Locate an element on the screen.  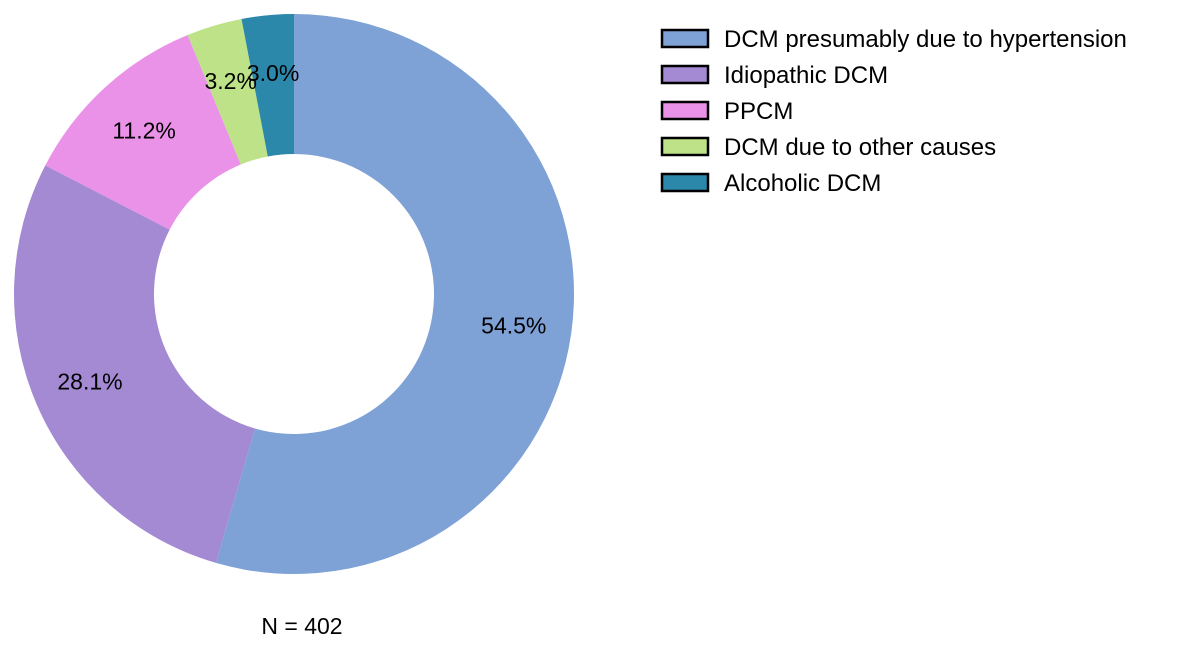
slice-label-3: 11.2% is located at coordinates (144, 130).